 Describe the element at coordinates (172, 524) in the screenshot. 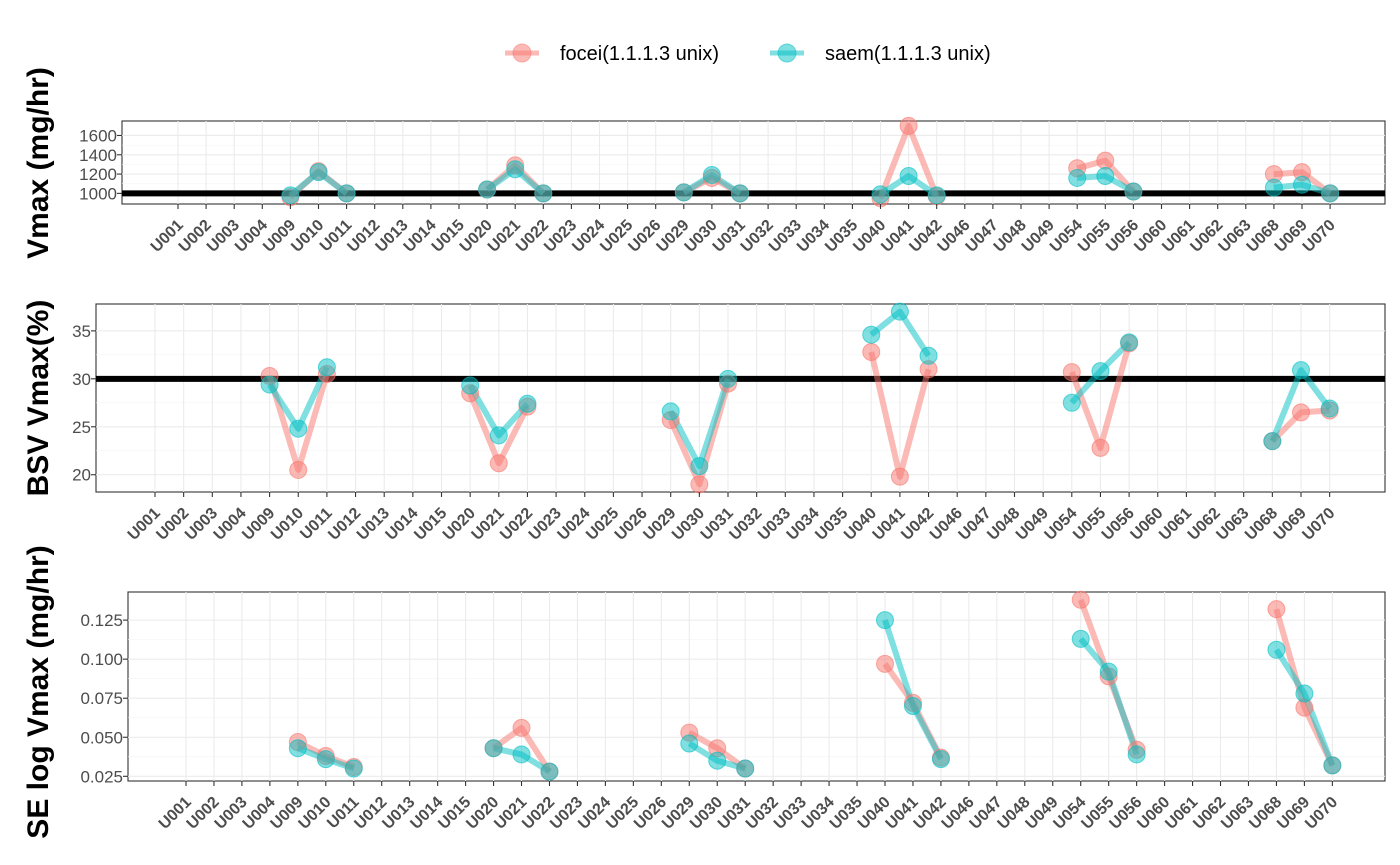

I see `x-tick-label: U002` at that location.